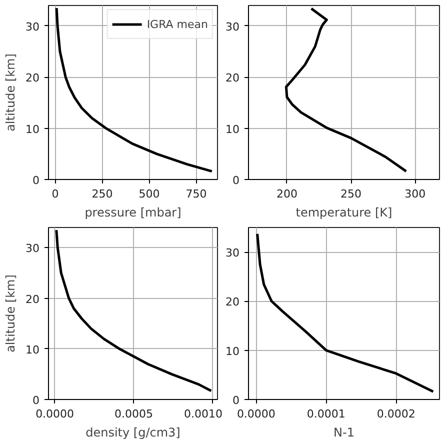 Image resolution: width=445 pixels, height=443 pixels. Describe the element at coordinates (326, 414) in the screenshot. I see `x-tick-label: 0.0001` at that location.